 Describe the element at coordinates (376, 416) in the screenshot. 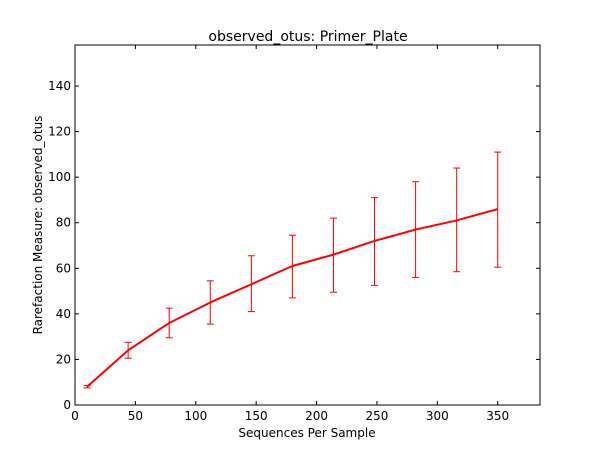

I see `x-tick-label: 250` at that location.